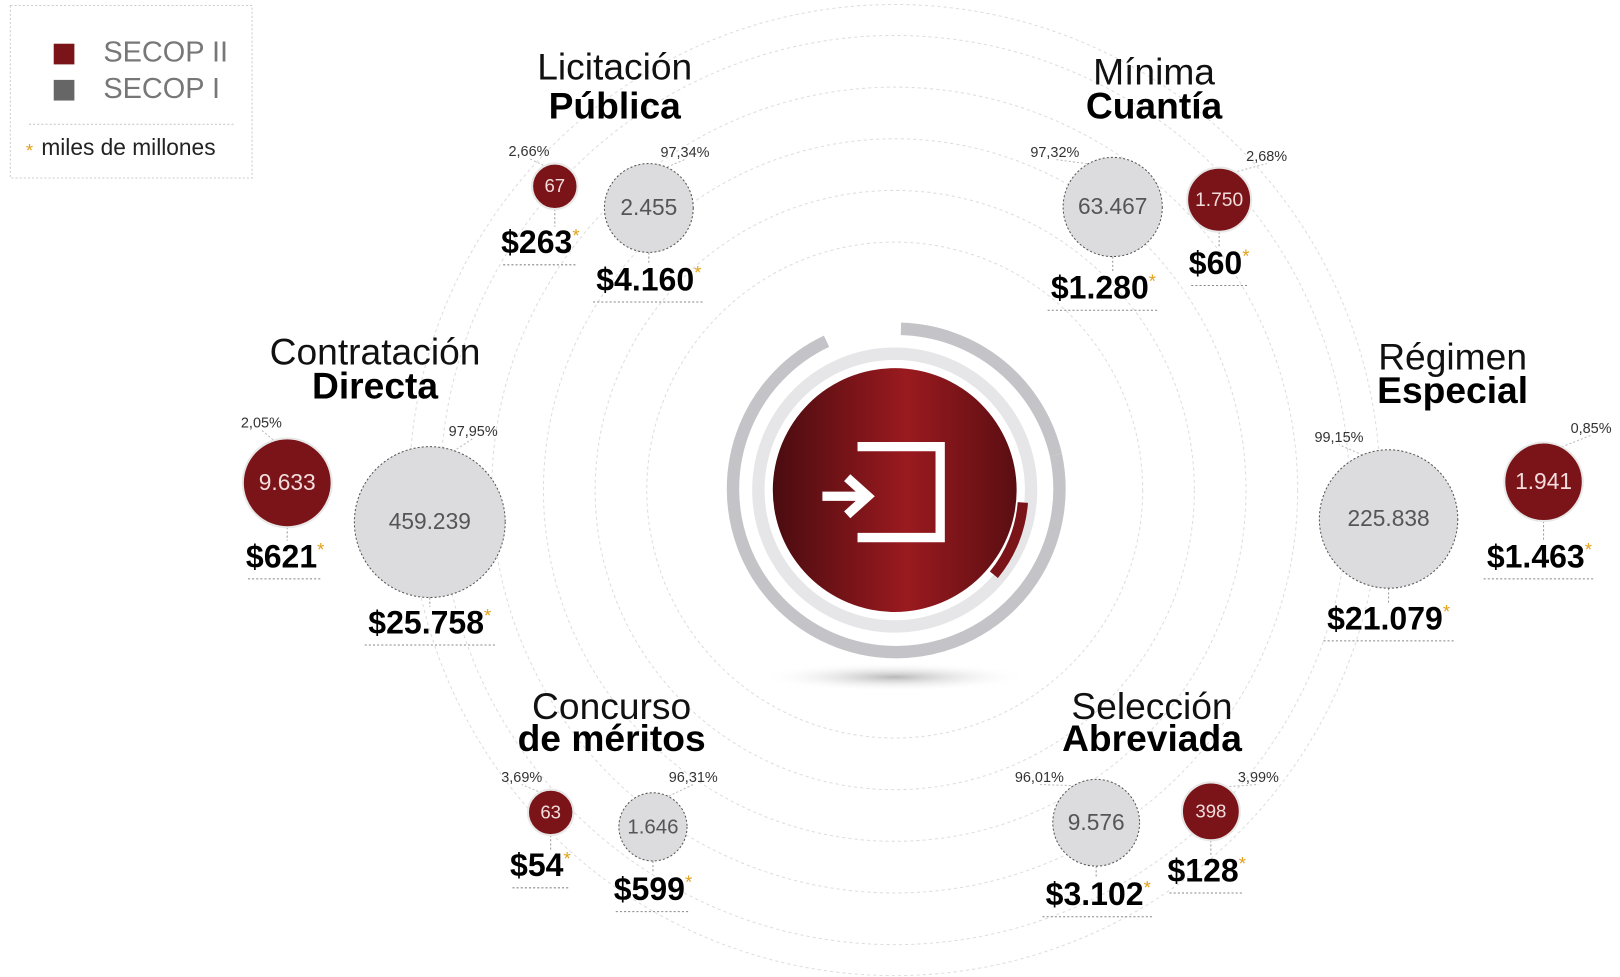 This screenshot has width=1620, height=977. I want to click on group-title-light: Régimen, so click(1452, 357).